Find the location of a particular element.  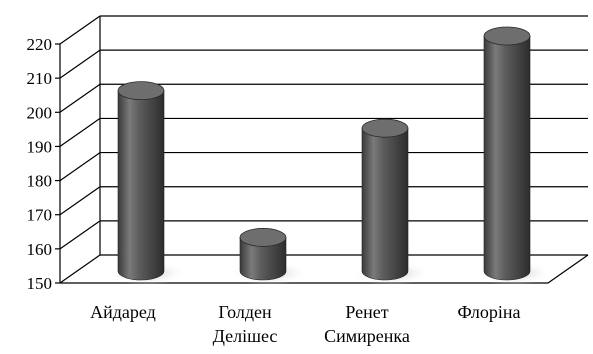

category-label-line: Флоріна is located at coordinates (489, 312).